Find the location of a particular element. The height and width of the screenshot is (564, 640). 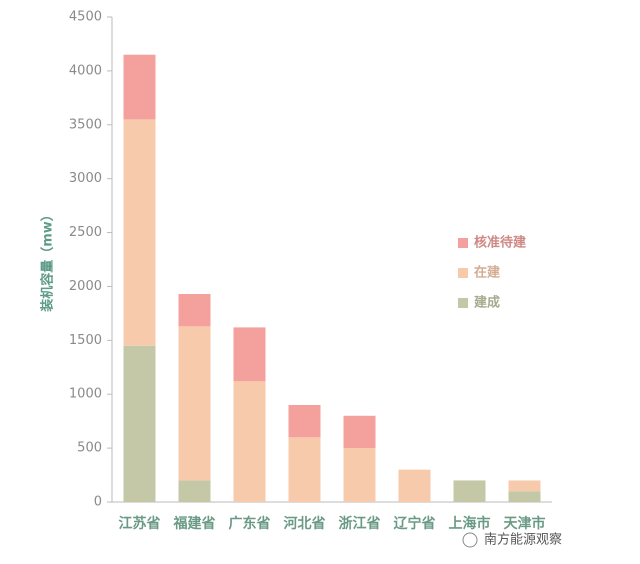

y-tick-label: 0 is located at coordinates (98, 502).